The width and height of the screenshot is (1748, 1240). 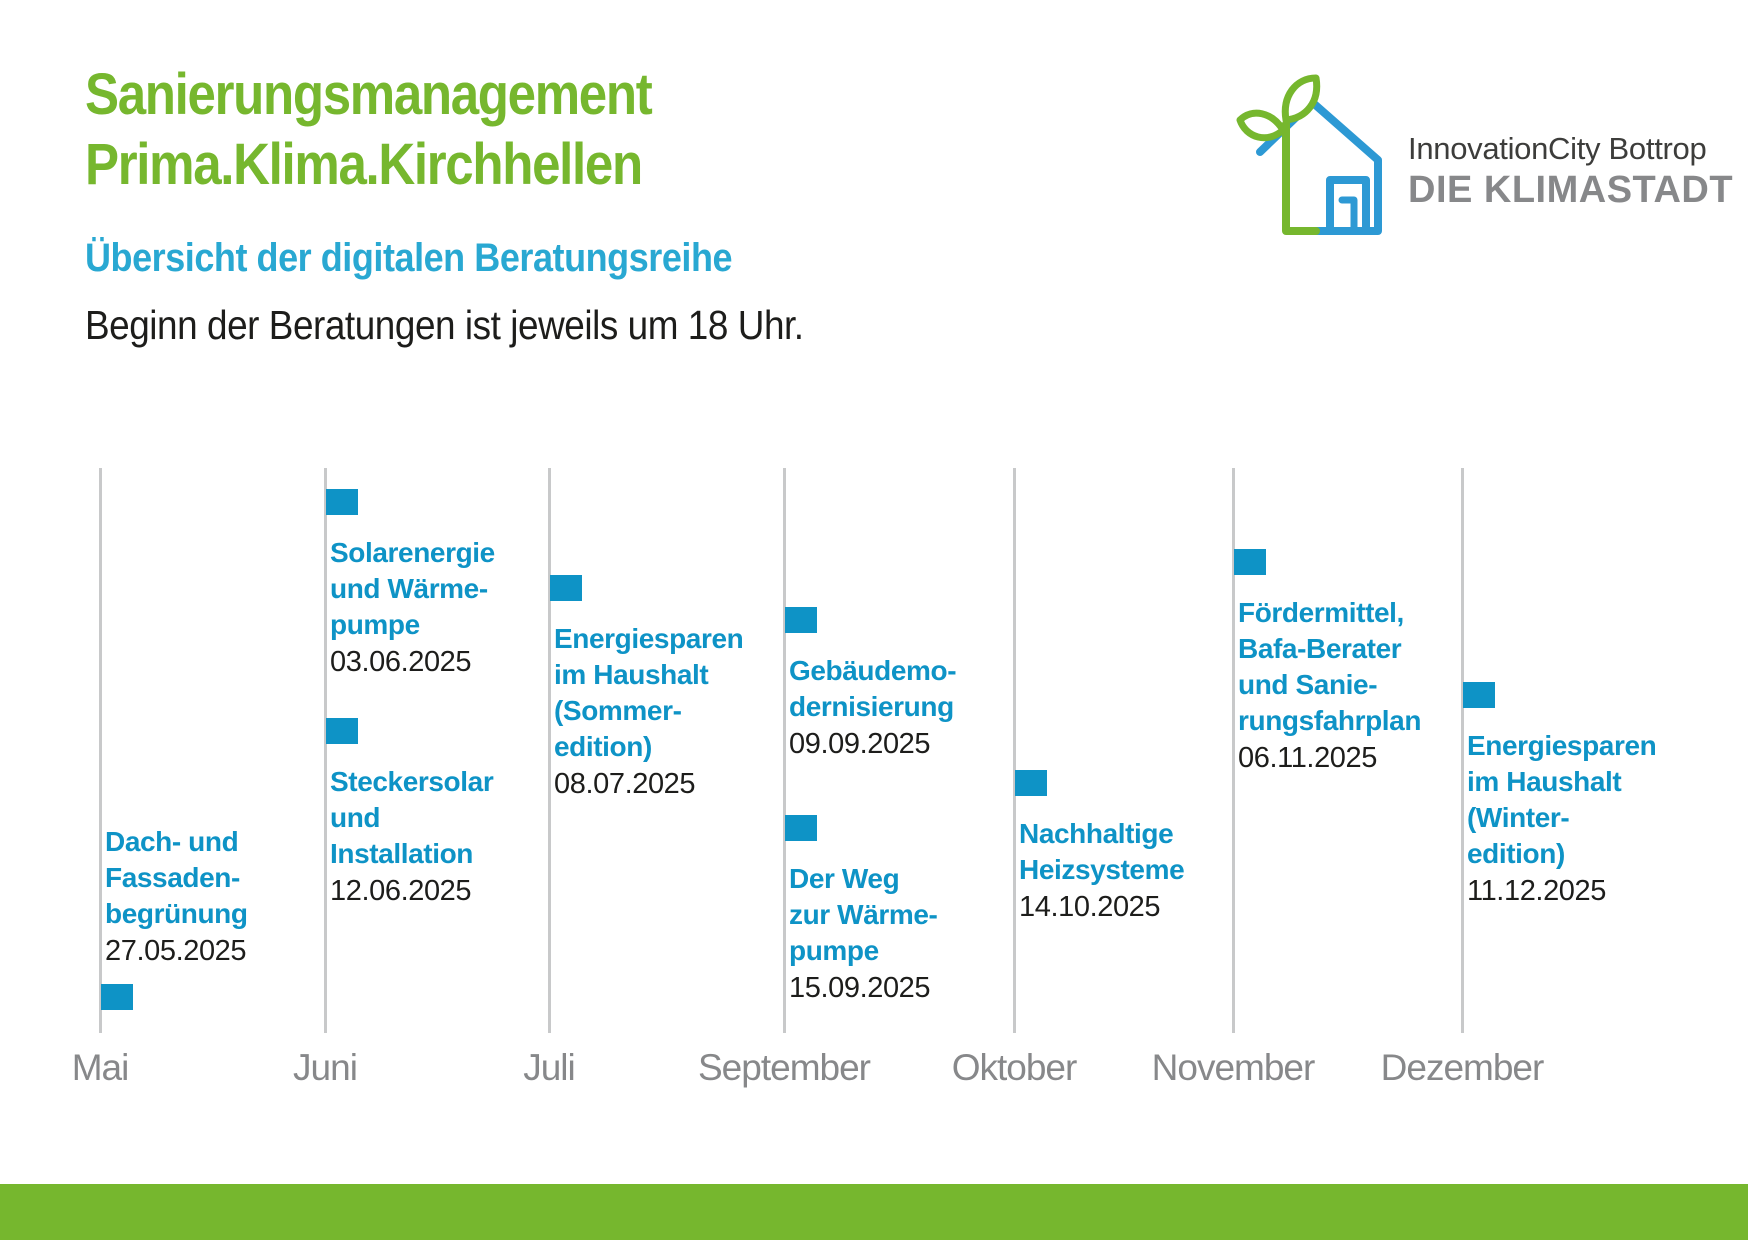 I want to click on event-date: 06.11.2025, so click(x=1307, y=758).